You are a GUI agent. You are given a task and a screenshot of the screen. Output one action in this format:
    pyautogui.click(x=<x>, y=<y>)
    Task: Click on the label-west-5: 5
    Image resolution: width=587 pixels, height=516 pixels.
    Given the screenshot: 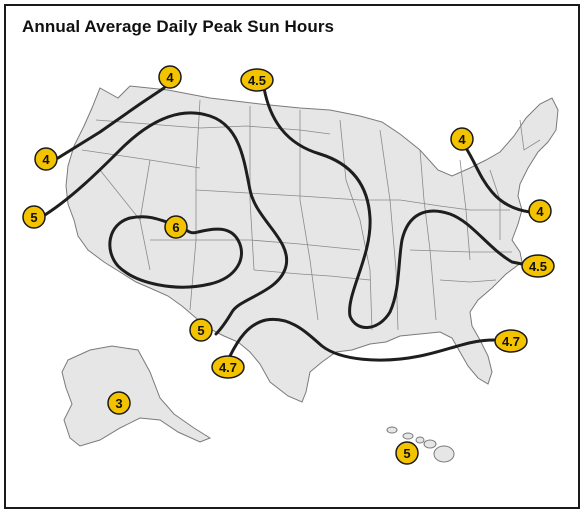 What is the action you would take?
    pyautogui.click(x=34, y=217)
    